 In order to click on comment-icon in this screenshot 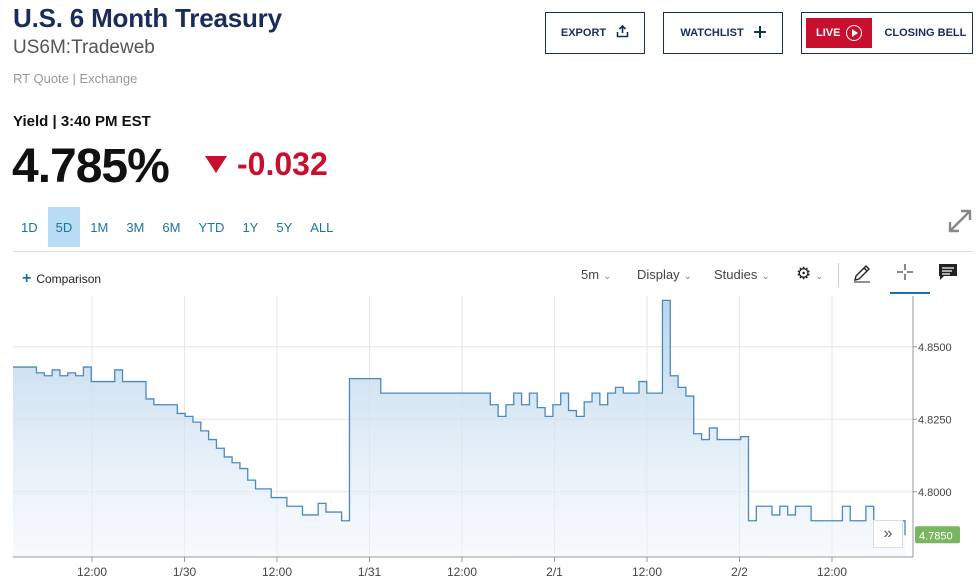, I will do `click(948, 274)`.